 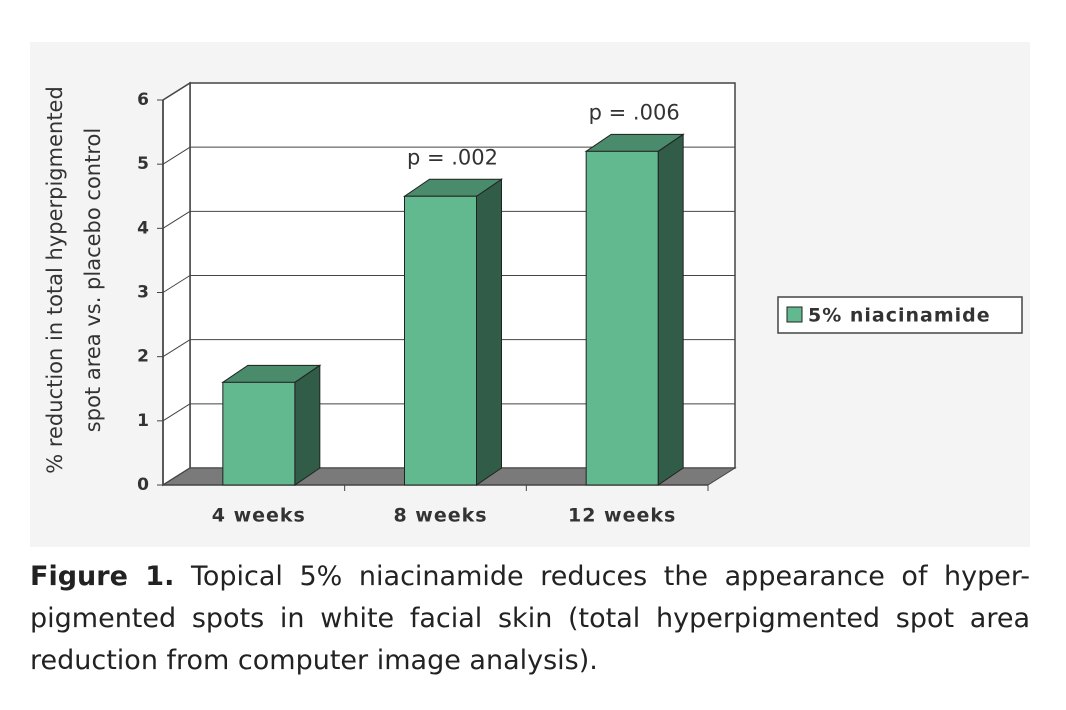 What do you see at coordinates (143, 164) in the screenshot?
I see `y-tick-label: 5` at bounding box center [143, 164].